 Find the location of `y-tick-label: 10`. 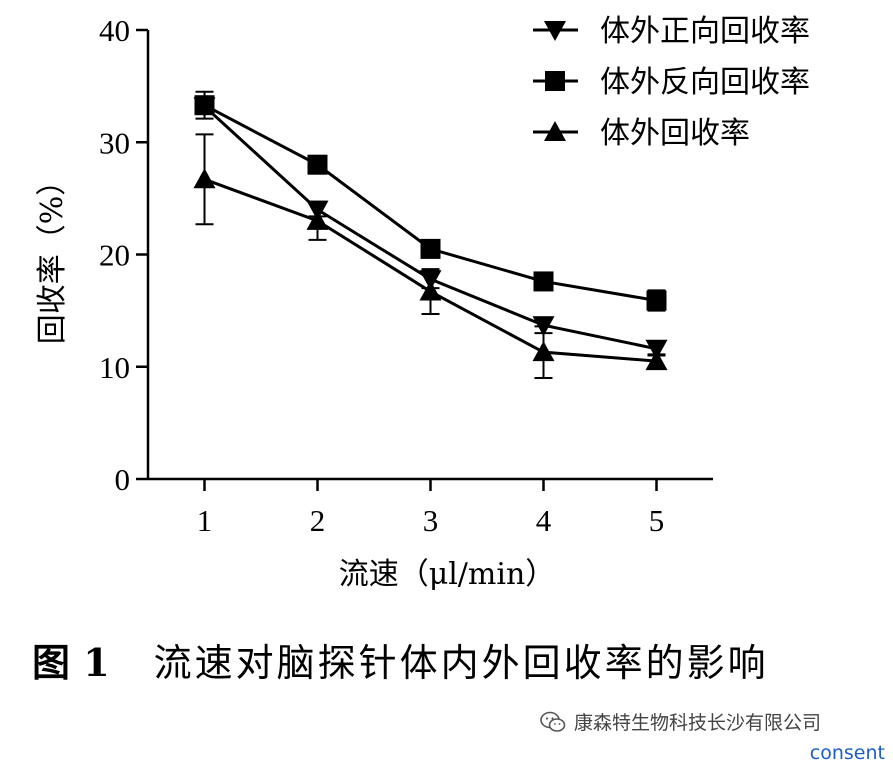

y-tick-label: 10 is located at coordinates (114, 367).